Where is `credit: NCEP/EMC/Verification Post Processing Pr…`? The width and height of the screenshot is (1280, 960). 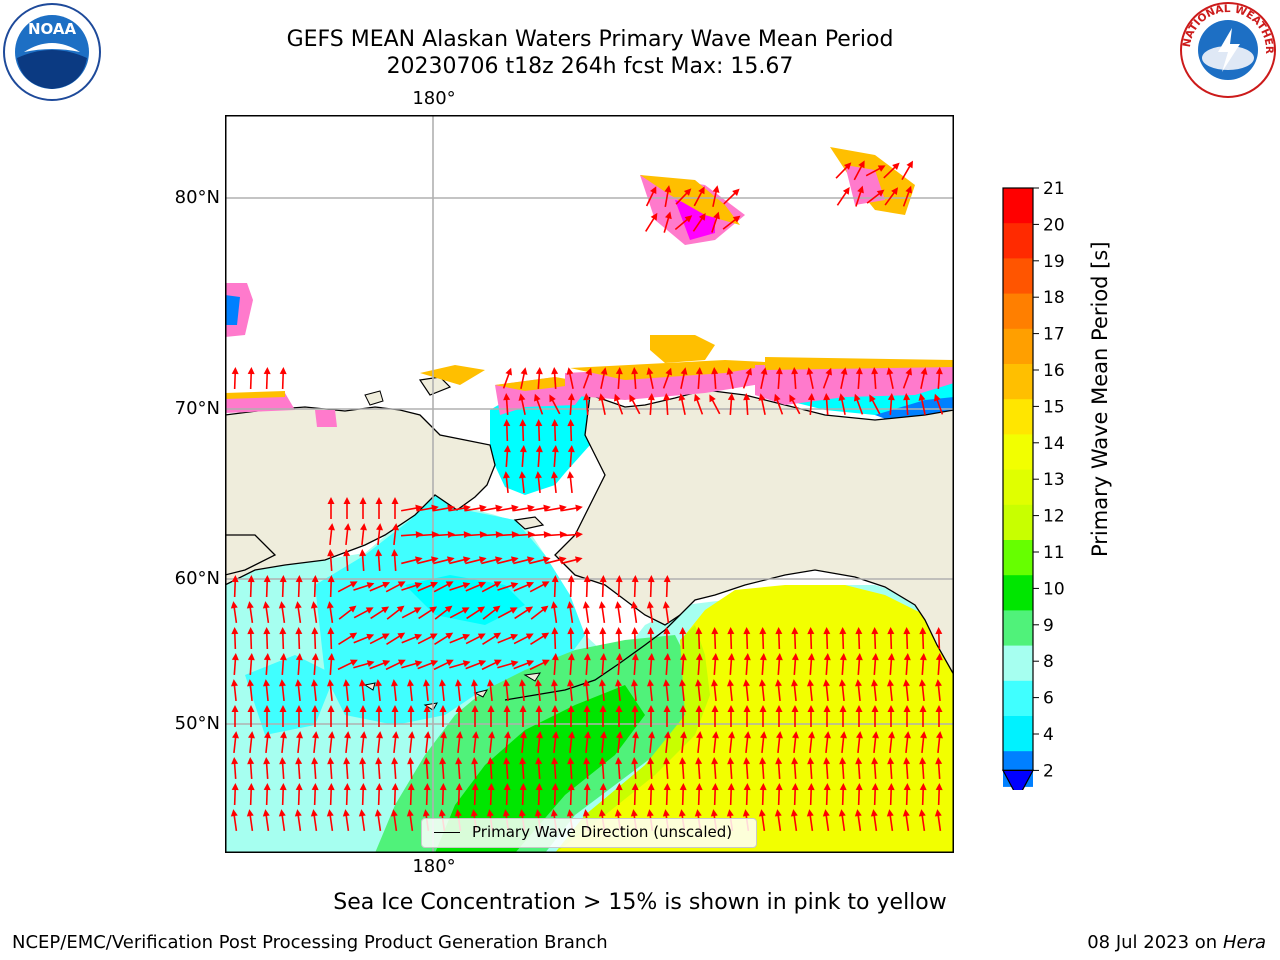
credit: NCEP/EMC/Verification Post Processing Pr… is located at coordinates (310, 942).